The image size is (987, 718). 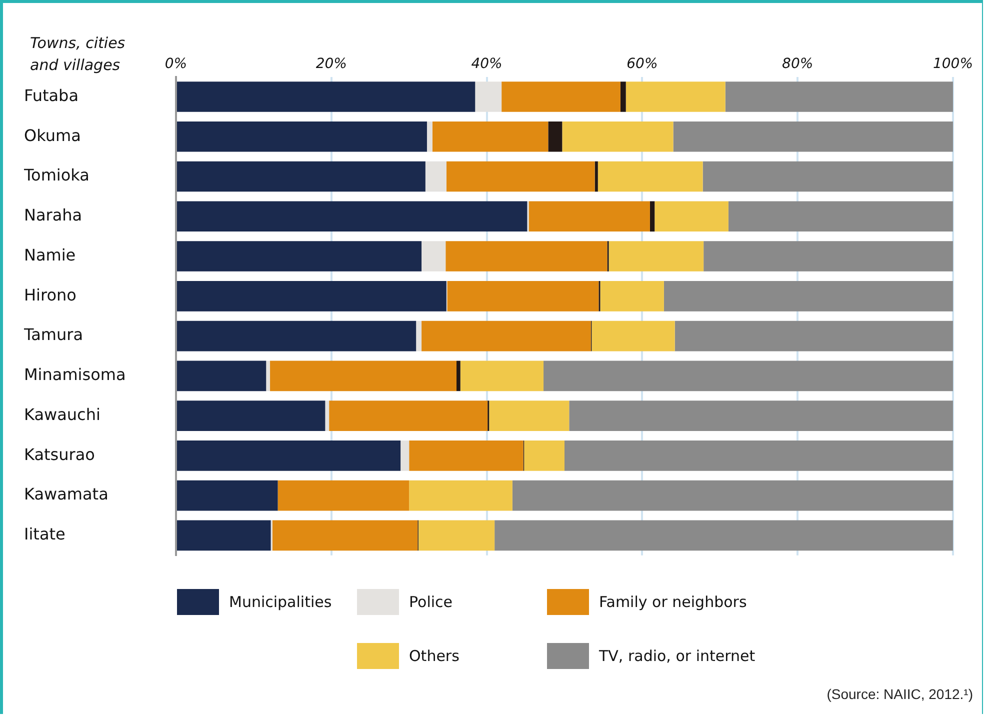 What do you see at coordinates (78, 54) in the screenshot?
I see `y-axis-title: Towns, cities and villages` at bounding box center [78, 54].